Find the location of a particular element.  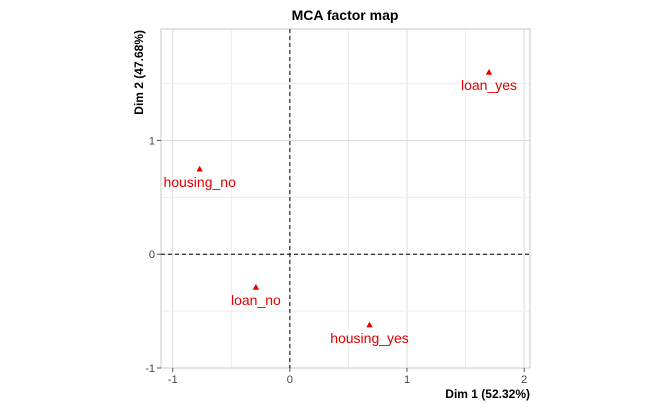

point-label-housing-no: housing_no is located at coordinates (199, 182).